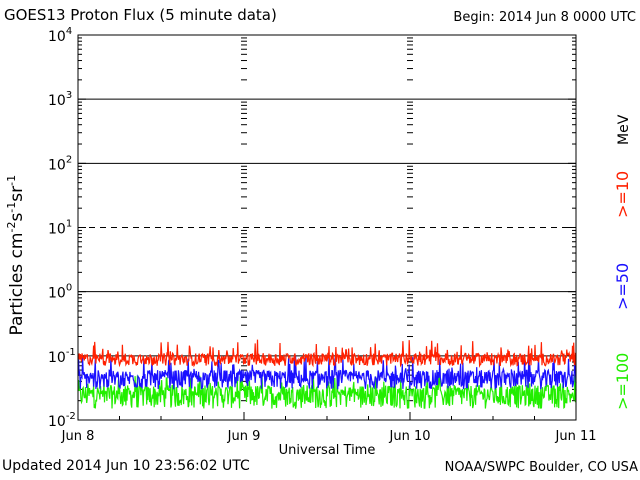  Describe the element at coordinates (327, 354) in the screenshot. I see `series-line-ge10` at that location.